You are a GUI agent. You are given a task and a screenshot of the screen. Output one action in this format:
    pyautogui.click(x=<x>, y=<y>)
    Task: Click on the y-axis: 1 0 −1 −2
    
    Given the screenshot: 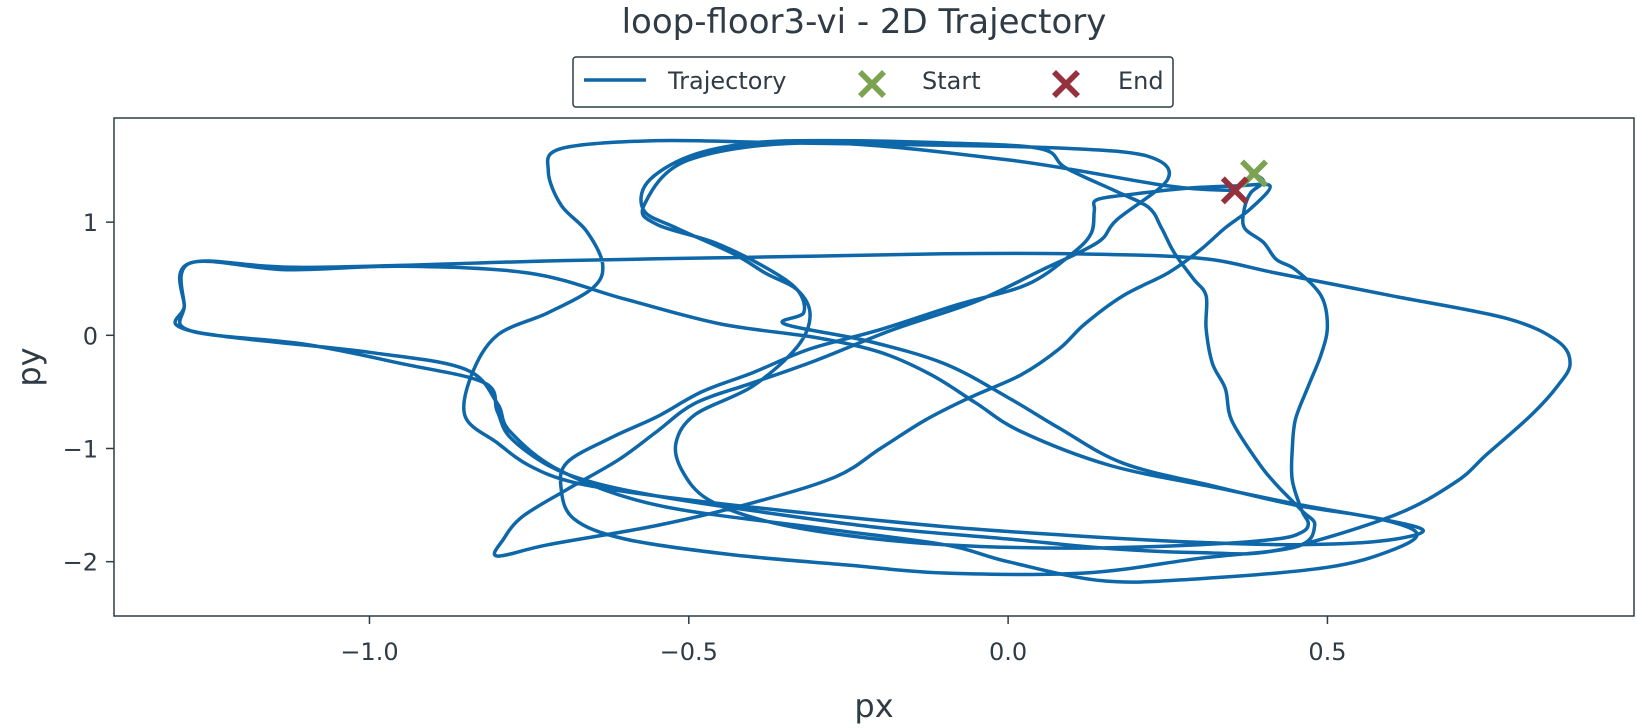 What is the action you would take?
    pyautogui.click(x=88, y=393)
    